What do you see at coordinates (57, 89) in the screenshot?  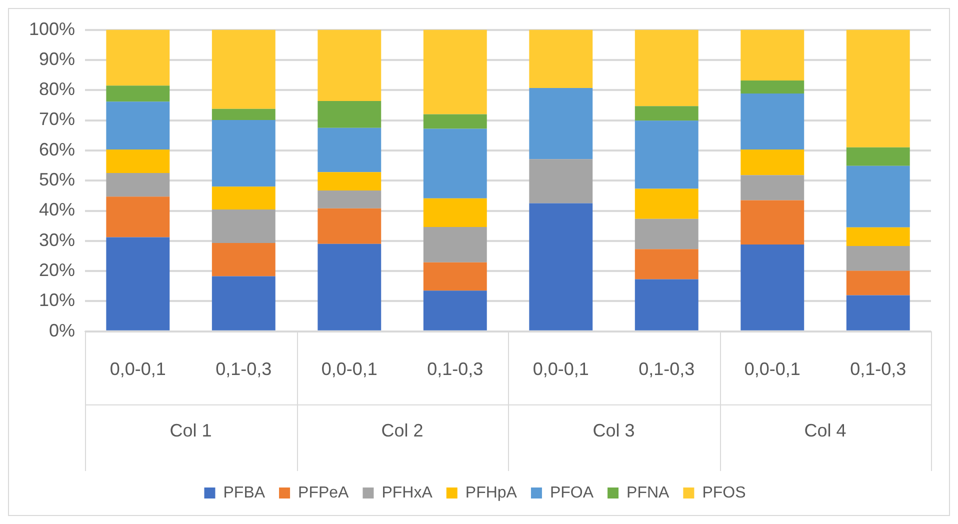 I see `y-tick-label: 80%` at bounding box center [57, 89].